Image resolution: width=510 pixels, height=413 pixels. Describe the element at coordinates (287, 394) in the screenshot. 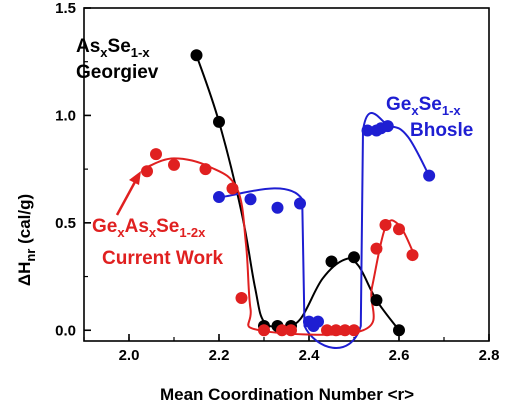

I see `x-axis-title: Mean Coordination Number <r>` at that location.